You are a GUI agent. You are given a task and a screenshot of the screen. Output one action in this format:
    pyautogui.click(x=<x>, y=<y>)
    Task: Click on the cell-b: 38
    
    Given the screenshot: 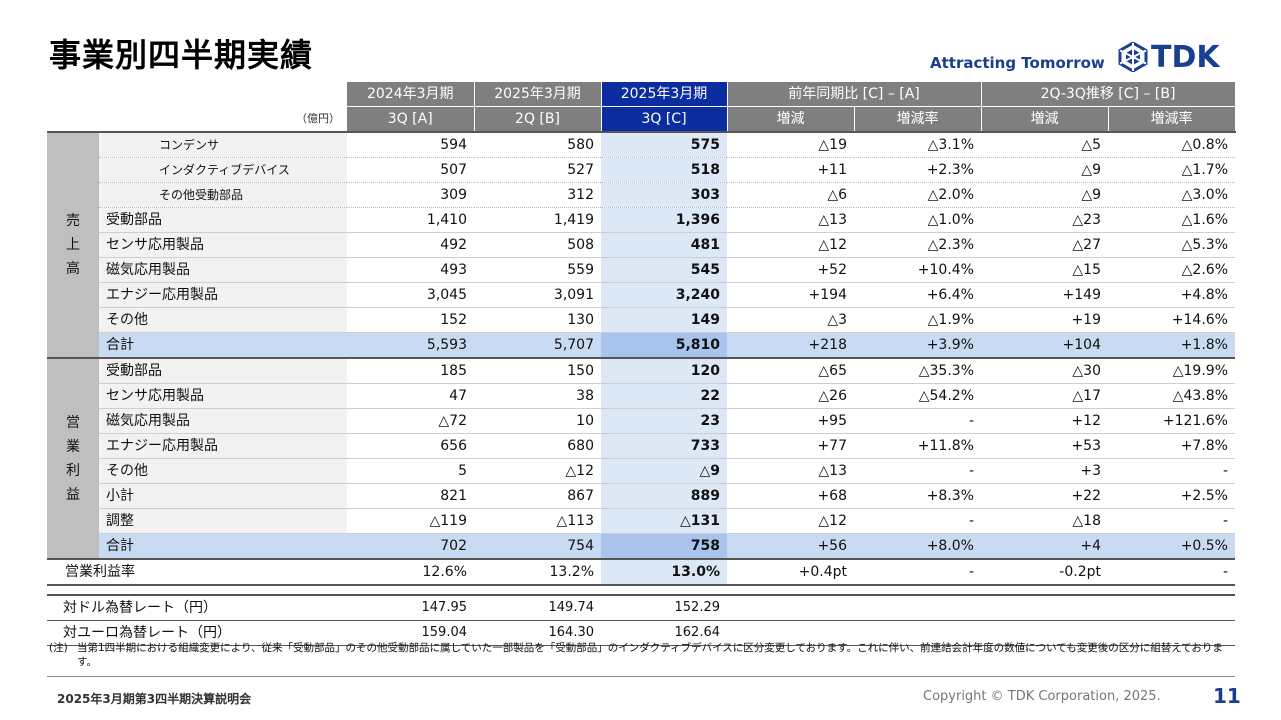 What is the action you would take?
    pyautogui.click(x=537, y=396)
    